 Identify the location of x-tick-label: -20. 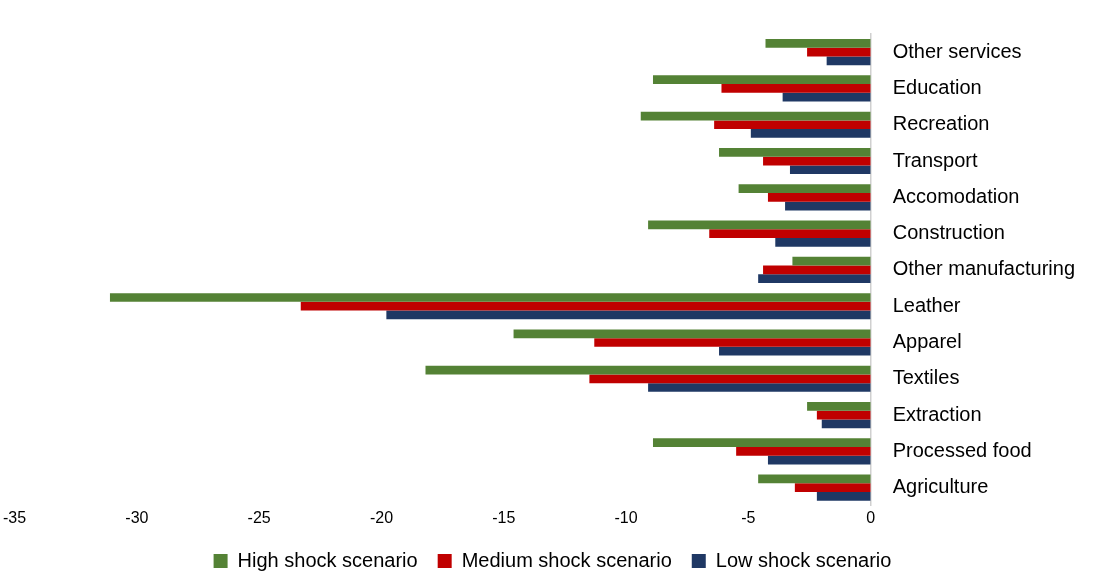
(381, 517).